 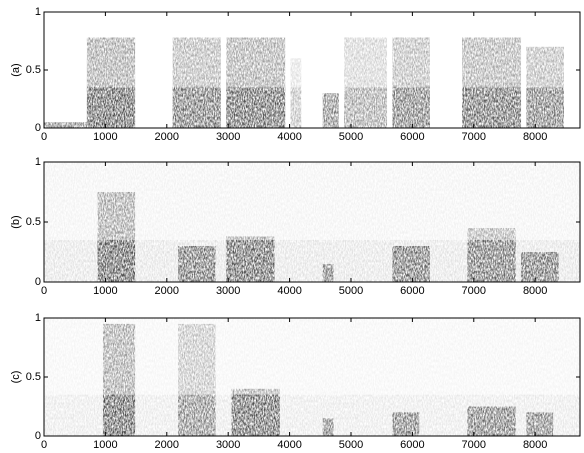 What do you see at coordinates (16, 69) in the screenshot?
I see `y-axis-label: (a)` at bounding box center [16, 69].